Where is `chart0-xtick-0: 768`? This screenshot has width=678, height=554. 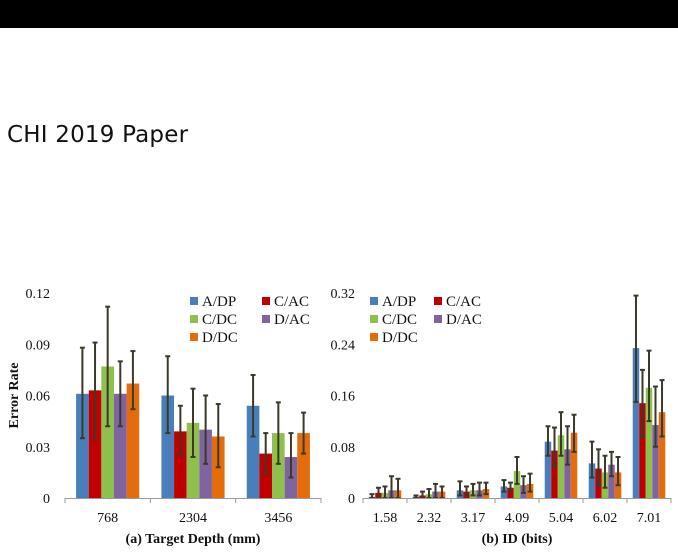
chart0-xtick-0: 768 is located at coordinates (107, 518).